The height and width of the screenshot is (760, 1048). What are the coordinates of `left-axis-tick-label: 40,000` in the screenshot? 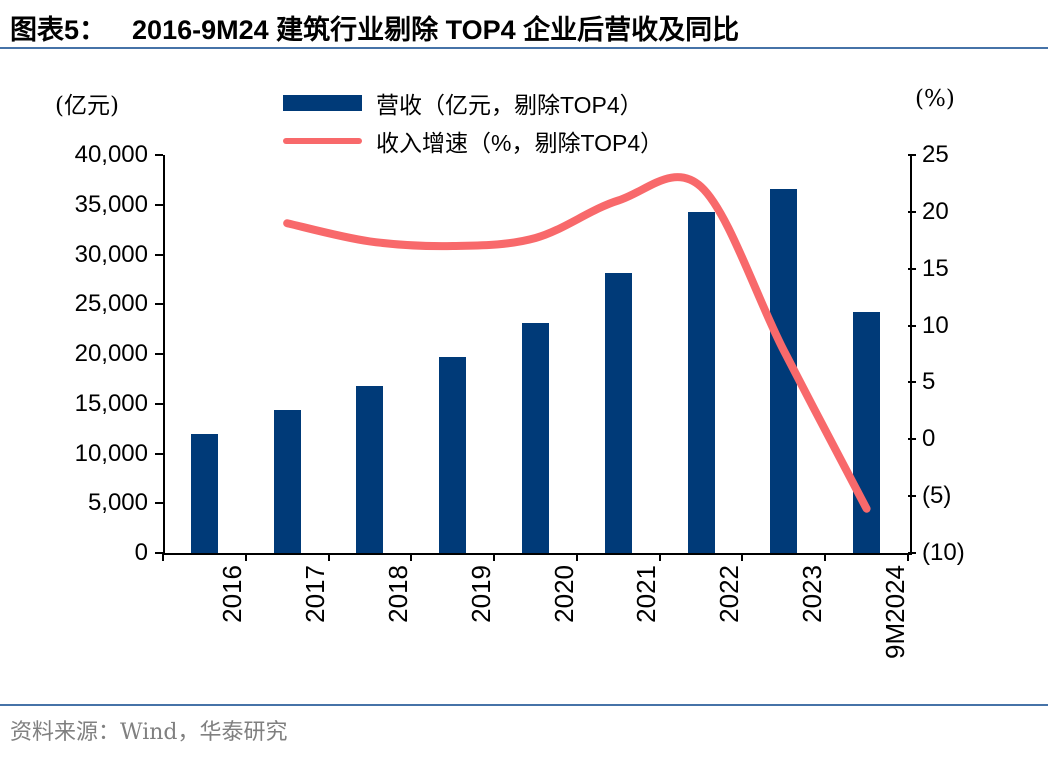 It's located at (111, 154).